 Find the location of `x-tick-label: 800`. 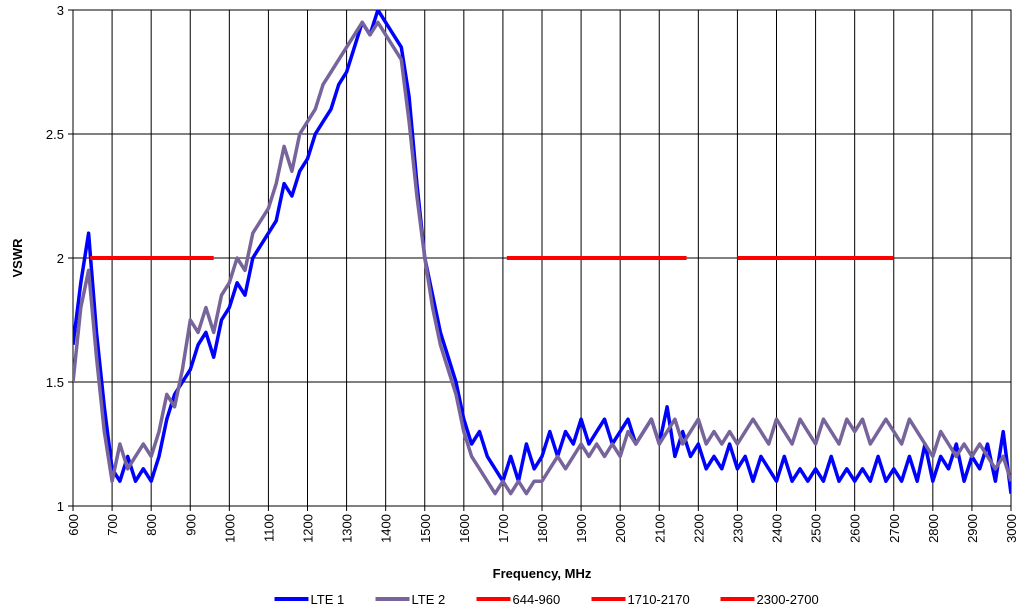

x-tick-label: 800 is located at coordinates (151, 525).